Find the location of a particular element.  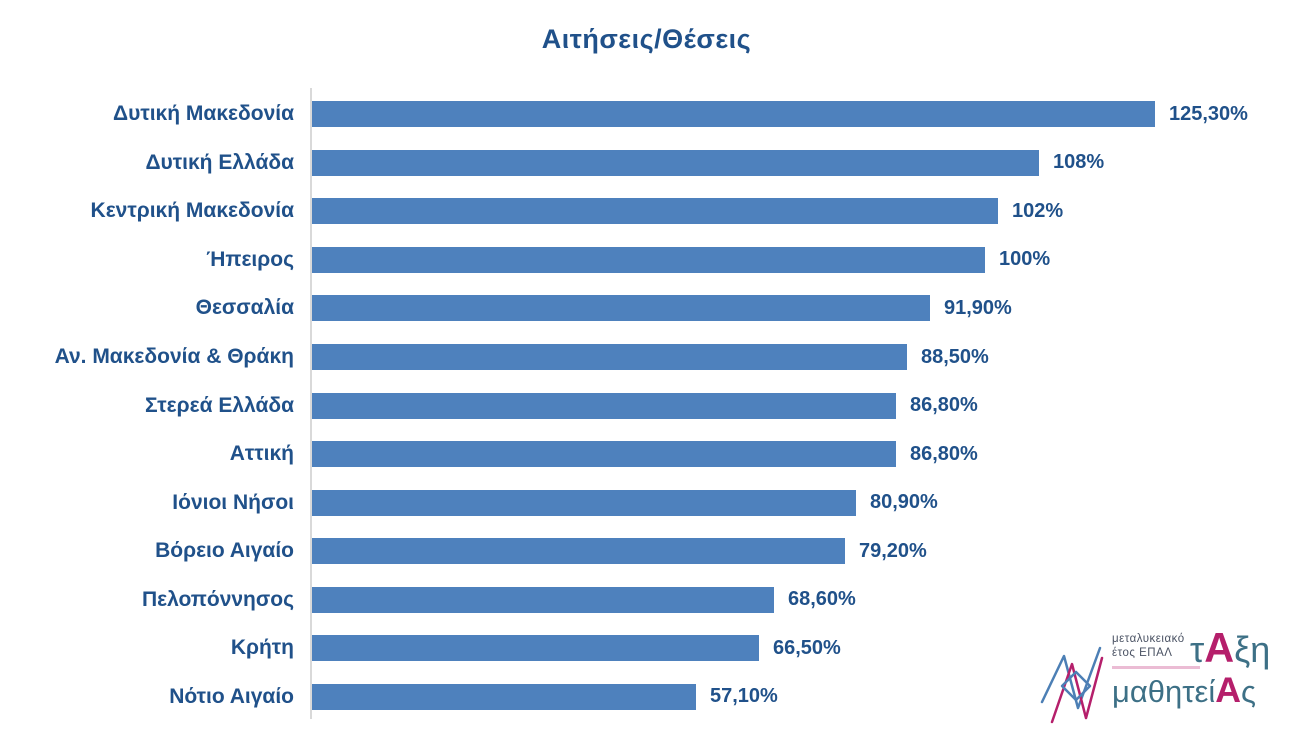

chart-row: Κεντρική Μακεδονία 102% is located at coordinates (646, 211).